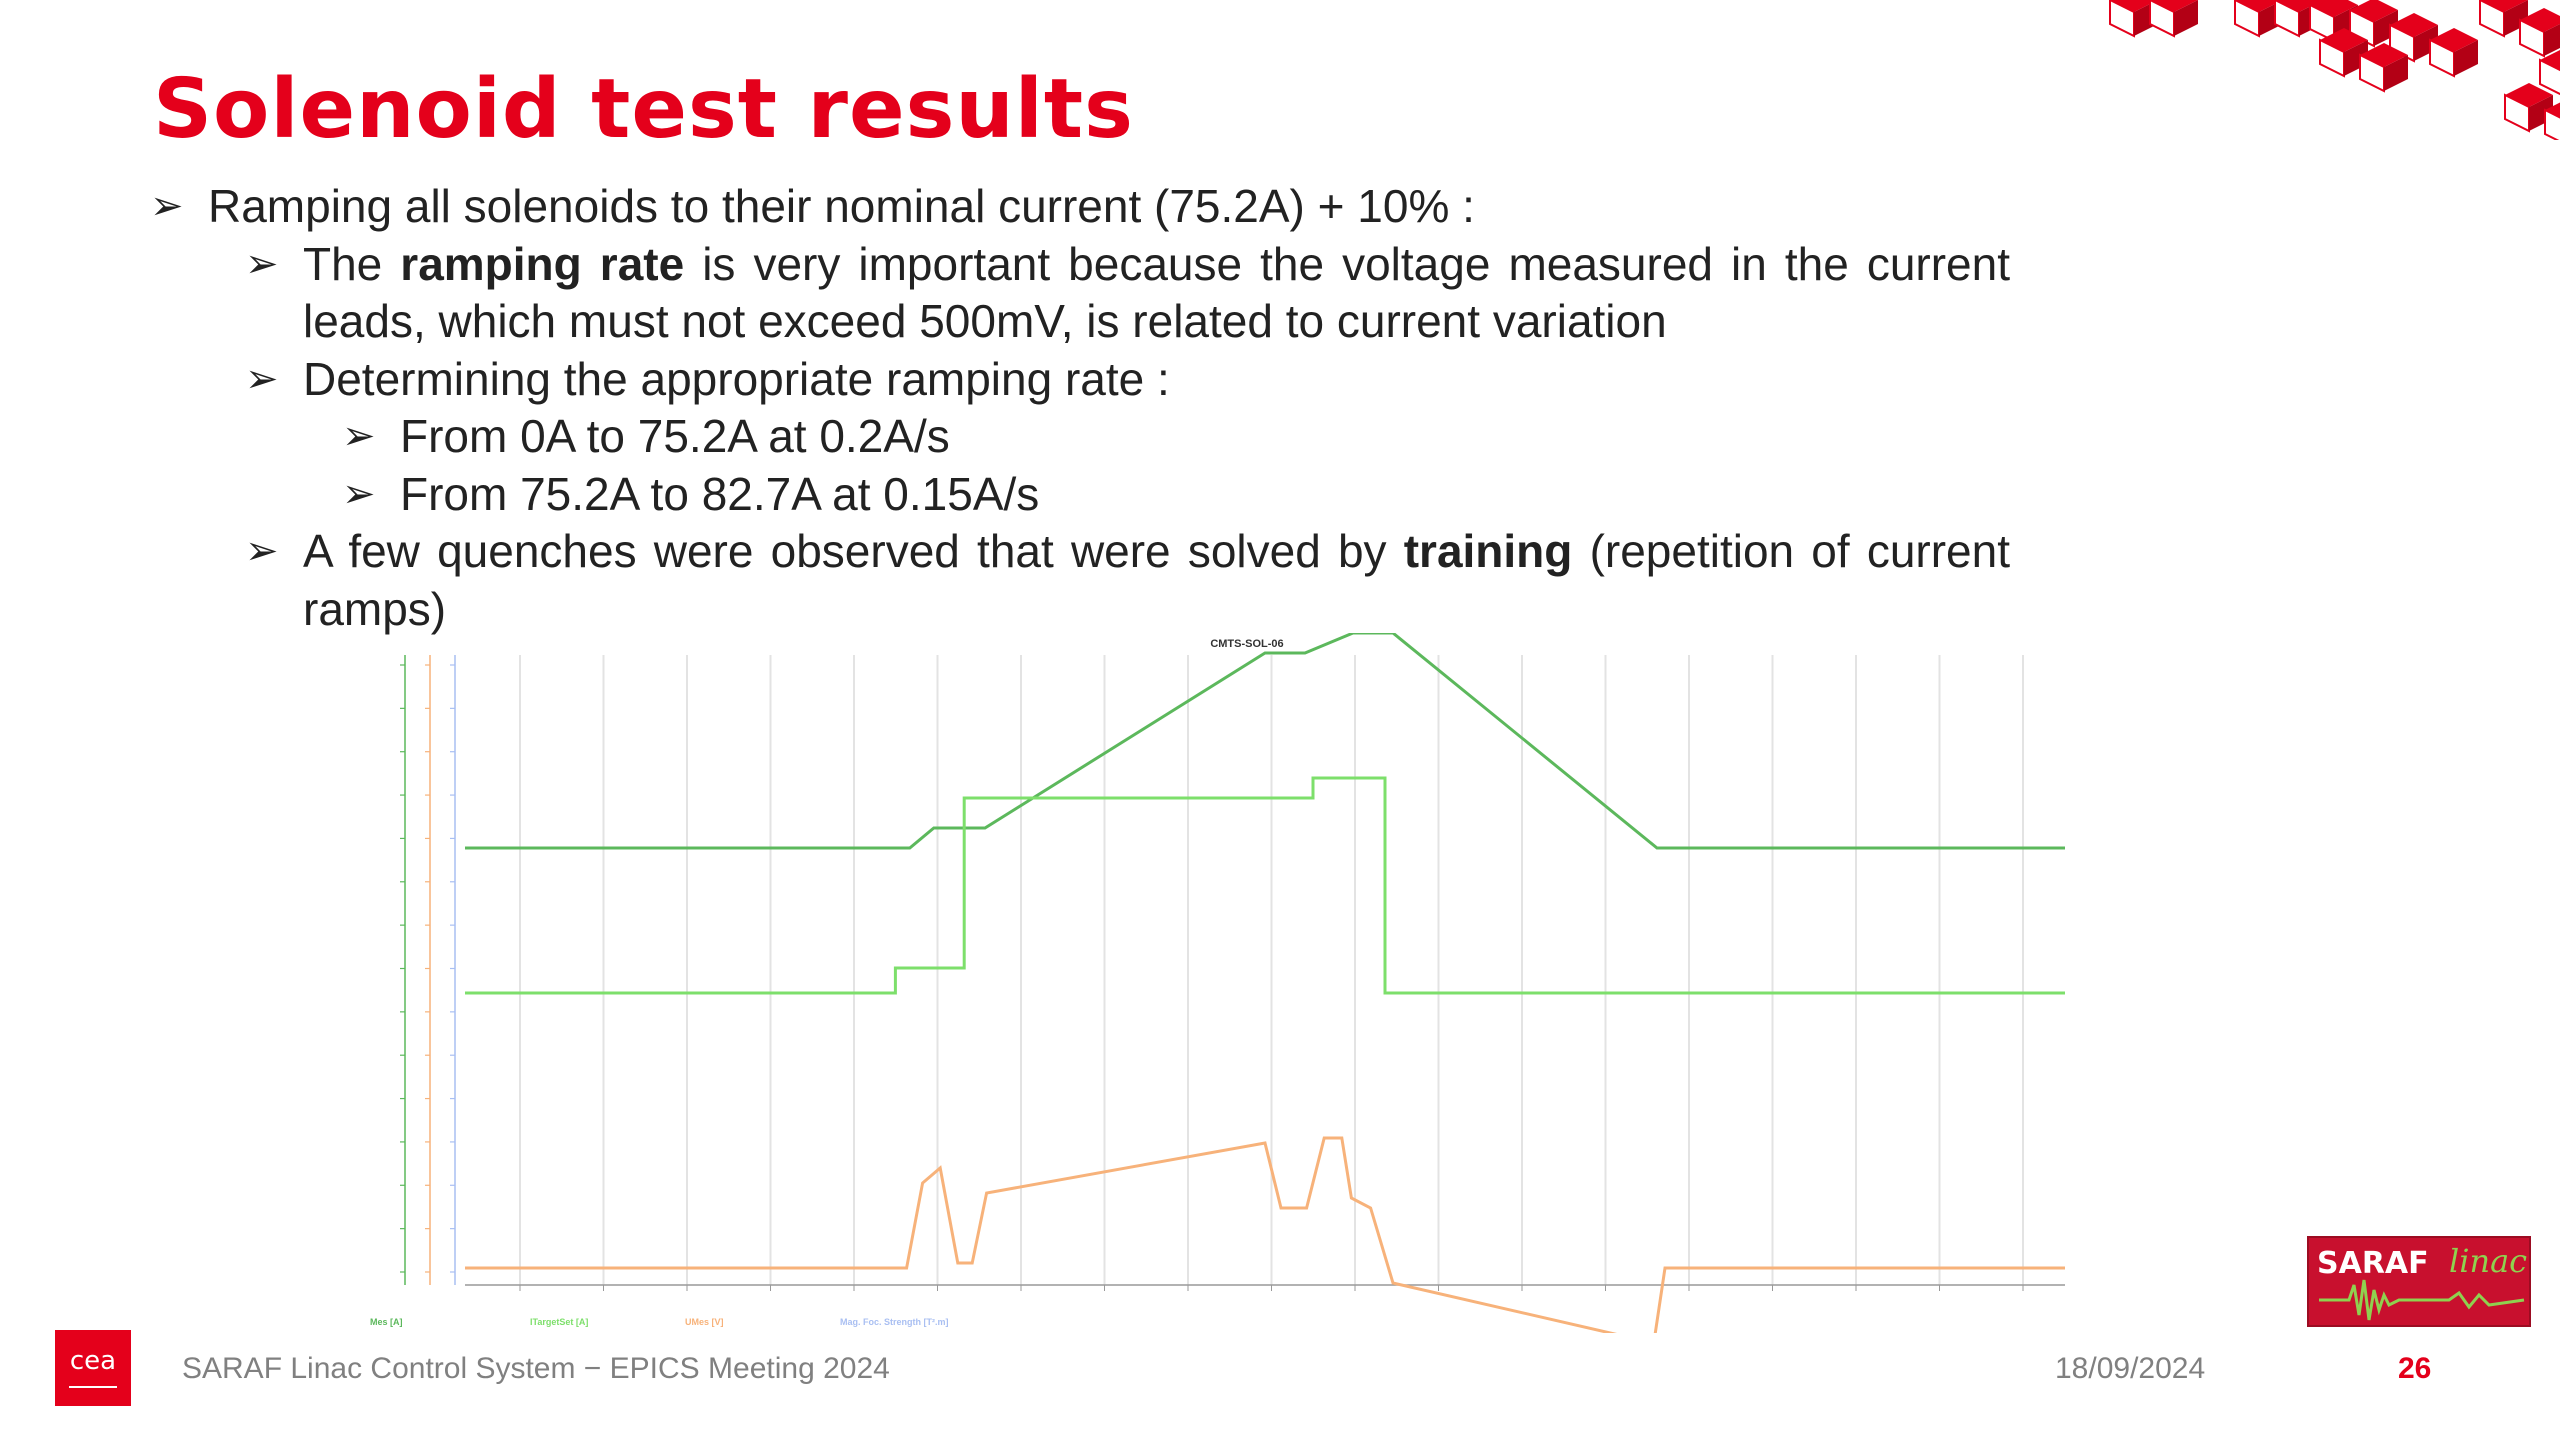 This screenshot has width=2560, height=1440. I want to click on saraf-linac-logo: SARAF linac, so click(2419, 1281).